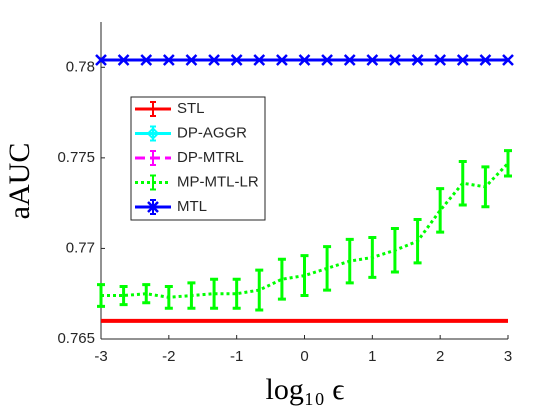  I want to click on y-tick-label: 0.78, so click(80, 66).